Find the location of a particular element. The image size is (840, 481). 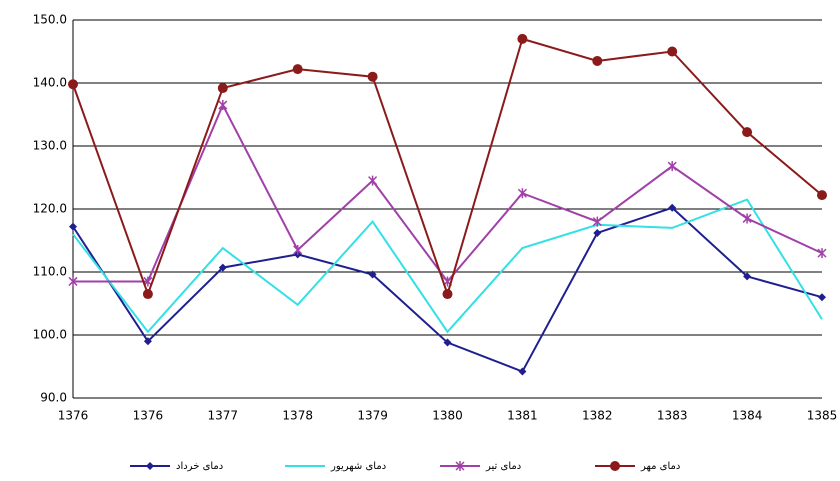

x-tick-label: 1384 is located at coordinates (747, 416).